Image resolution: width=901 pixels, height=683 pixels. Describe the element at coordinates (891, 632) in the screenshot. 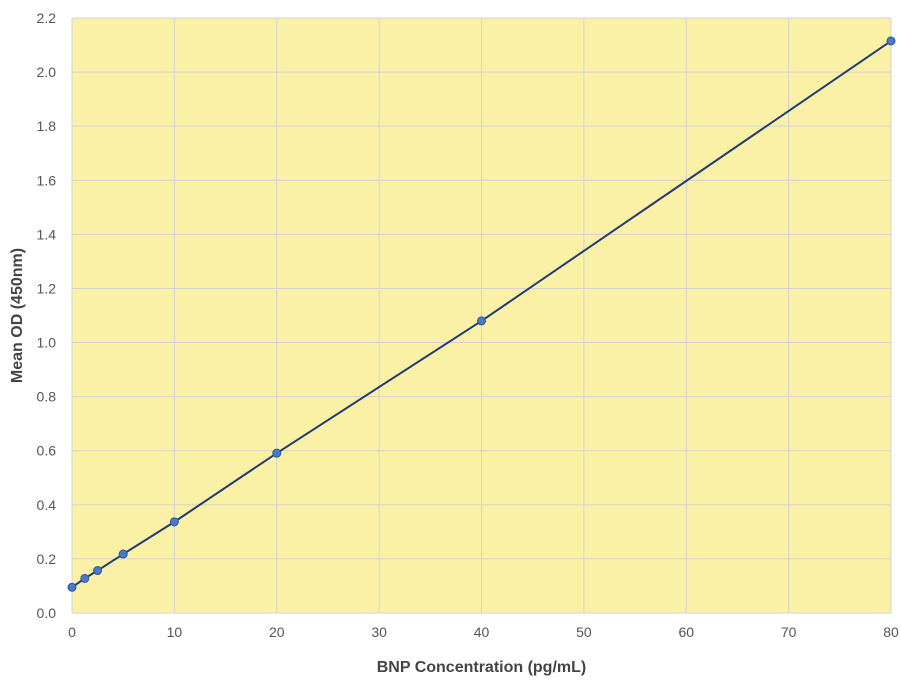

I see `x-tick-label: 80` at that location.